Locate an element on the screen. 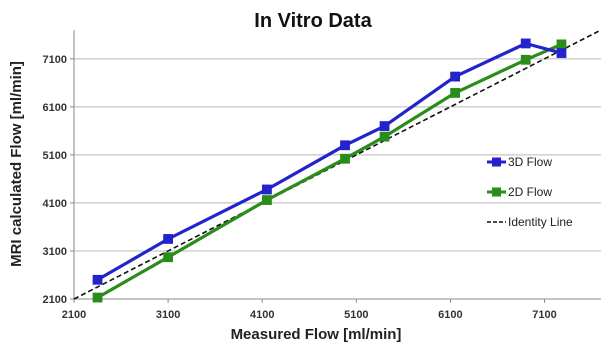 Image resolution: width=601 pixels, height=345 pixels. y-tick-label: 6100 is located at coordinates (55, 108).